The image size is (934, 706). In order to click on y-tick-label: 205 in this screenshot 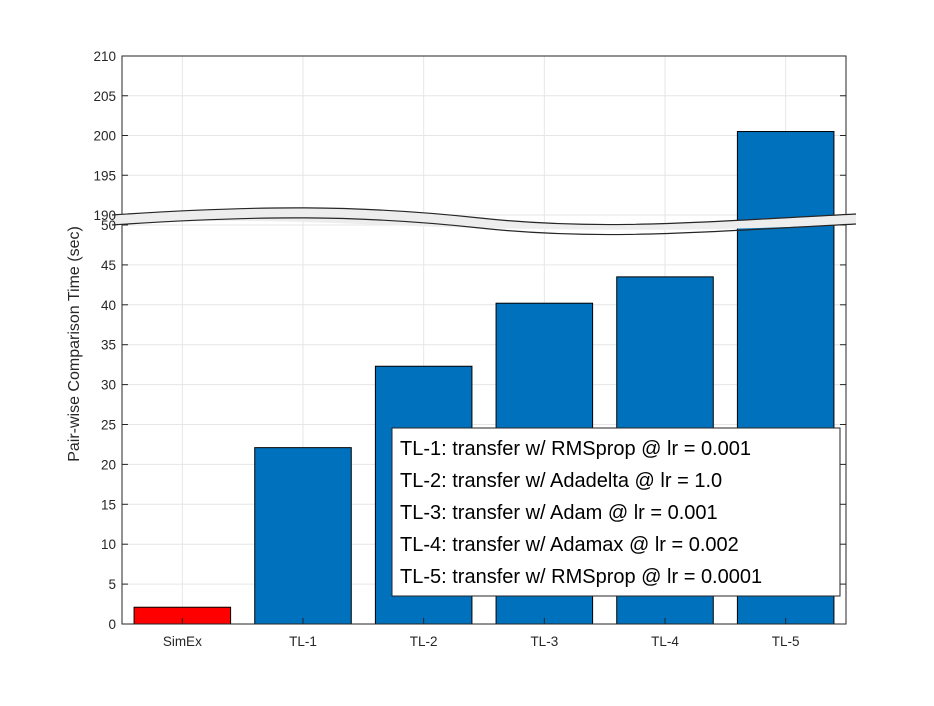, I will do `click(104, 96)`.